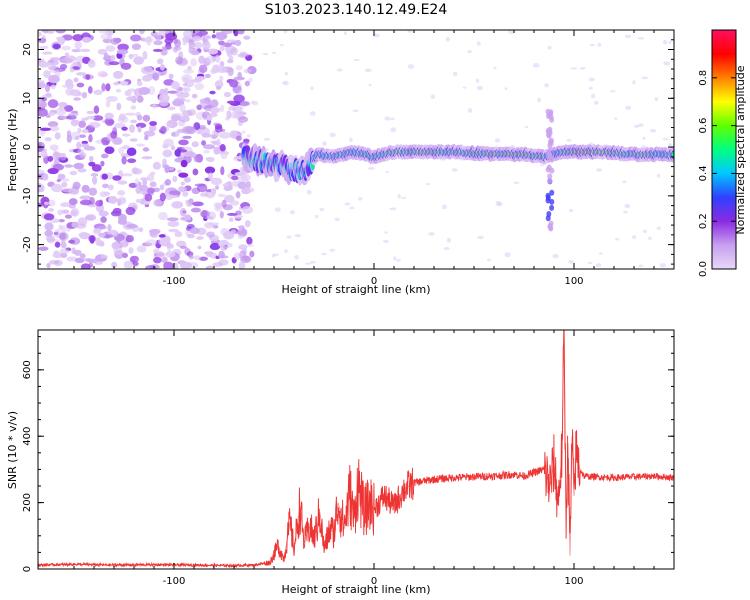  What do you see at coordinates (27, 49) in the screenshot?
I see `y-tick-label: 20` at bounding box center [27, 49].